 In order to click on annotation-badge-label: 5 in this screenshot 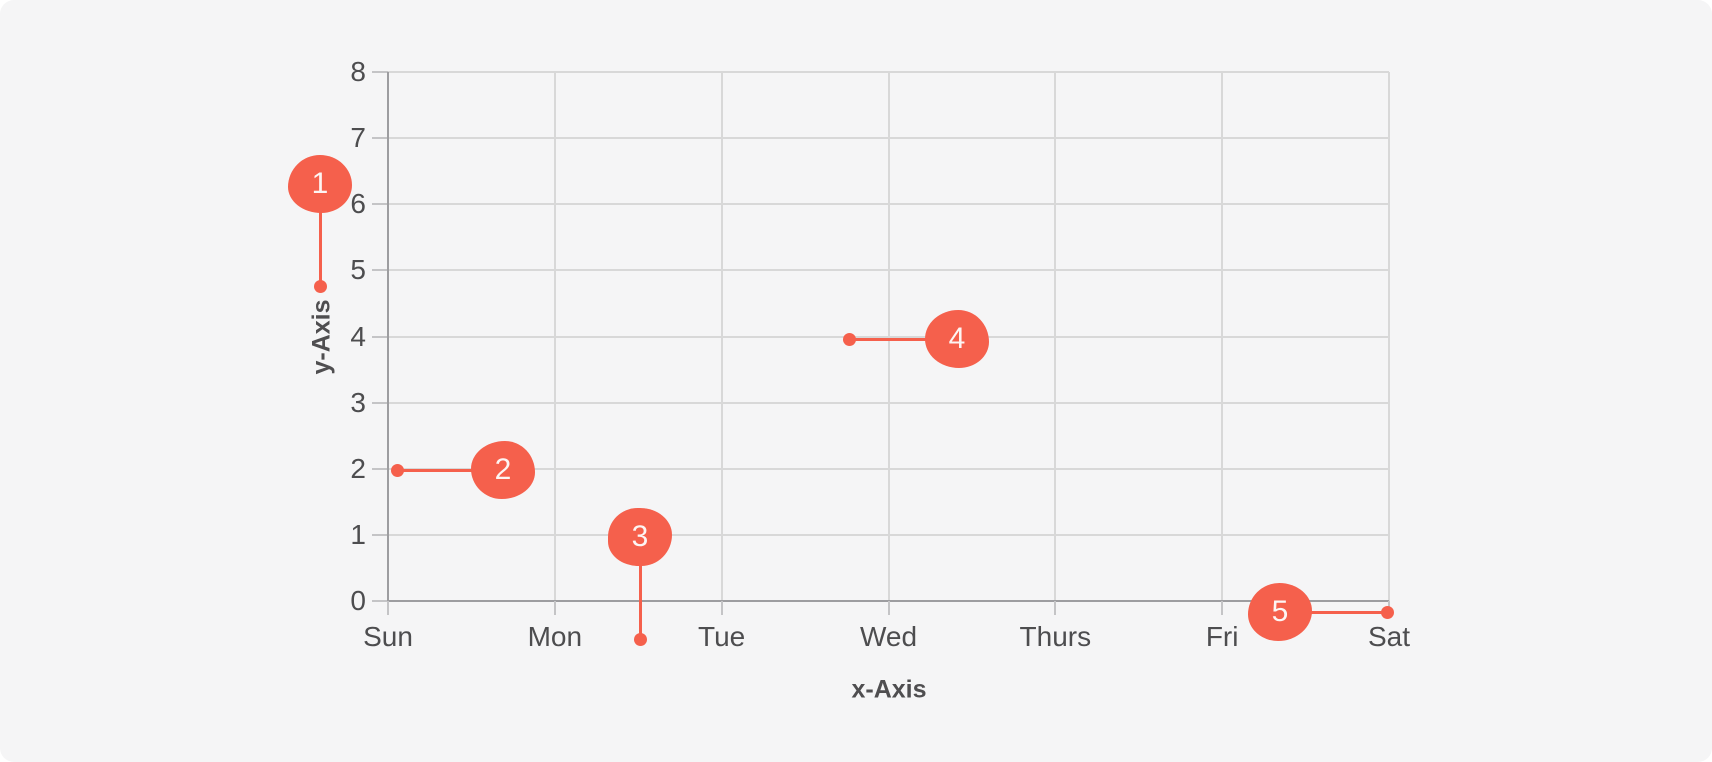, I will do `click(1280, 611)`.